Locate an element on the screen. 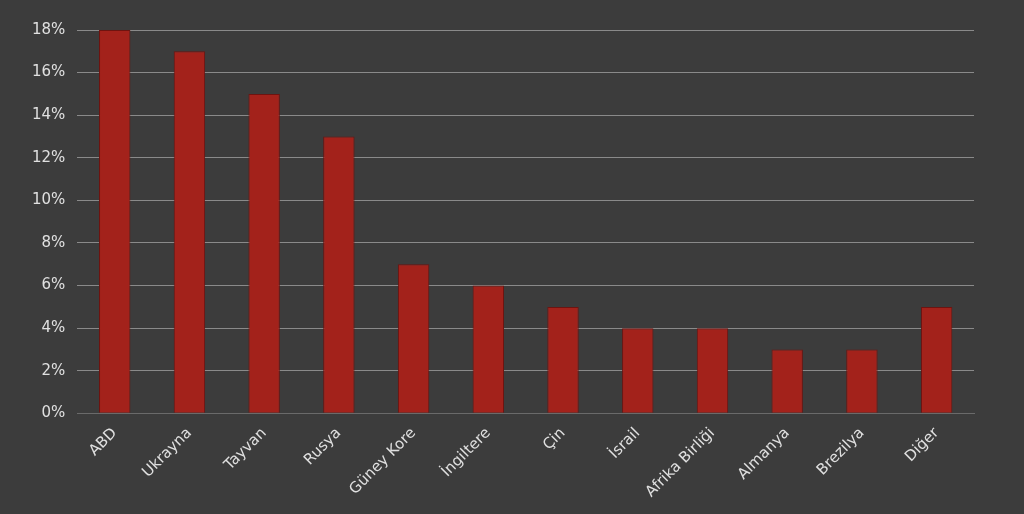 Image resolution: width=1024 pixels, height=514 pixels. y-tick-label: 18% is located at coordinates (49, 28).